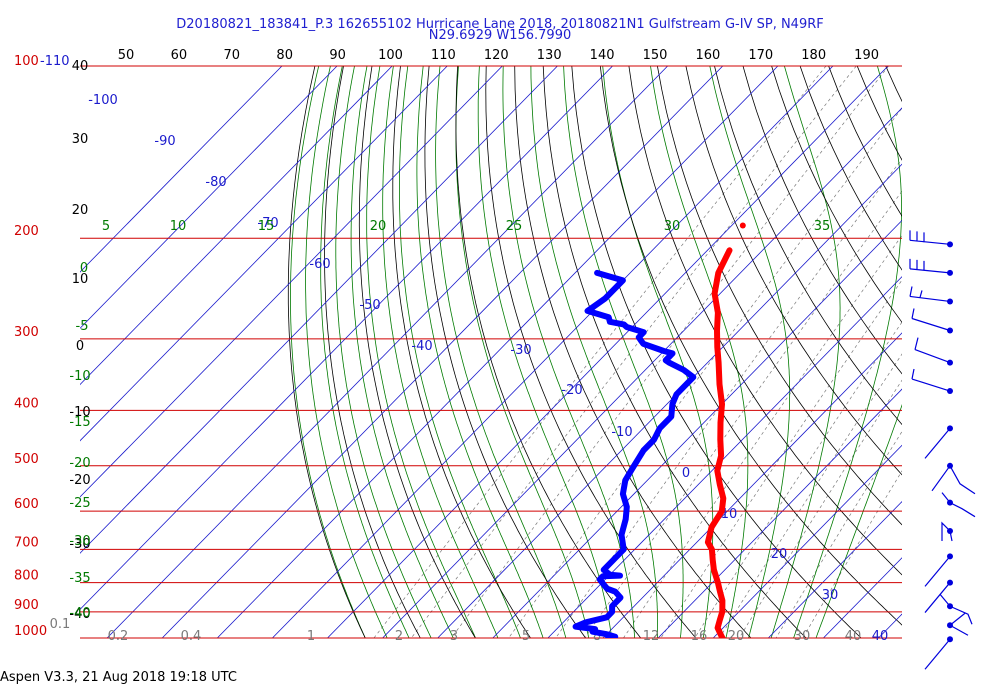 The height and width of the screenshot is (700, 1000). I want to click on dry-adiabat-label: 10, so click(178, 226).